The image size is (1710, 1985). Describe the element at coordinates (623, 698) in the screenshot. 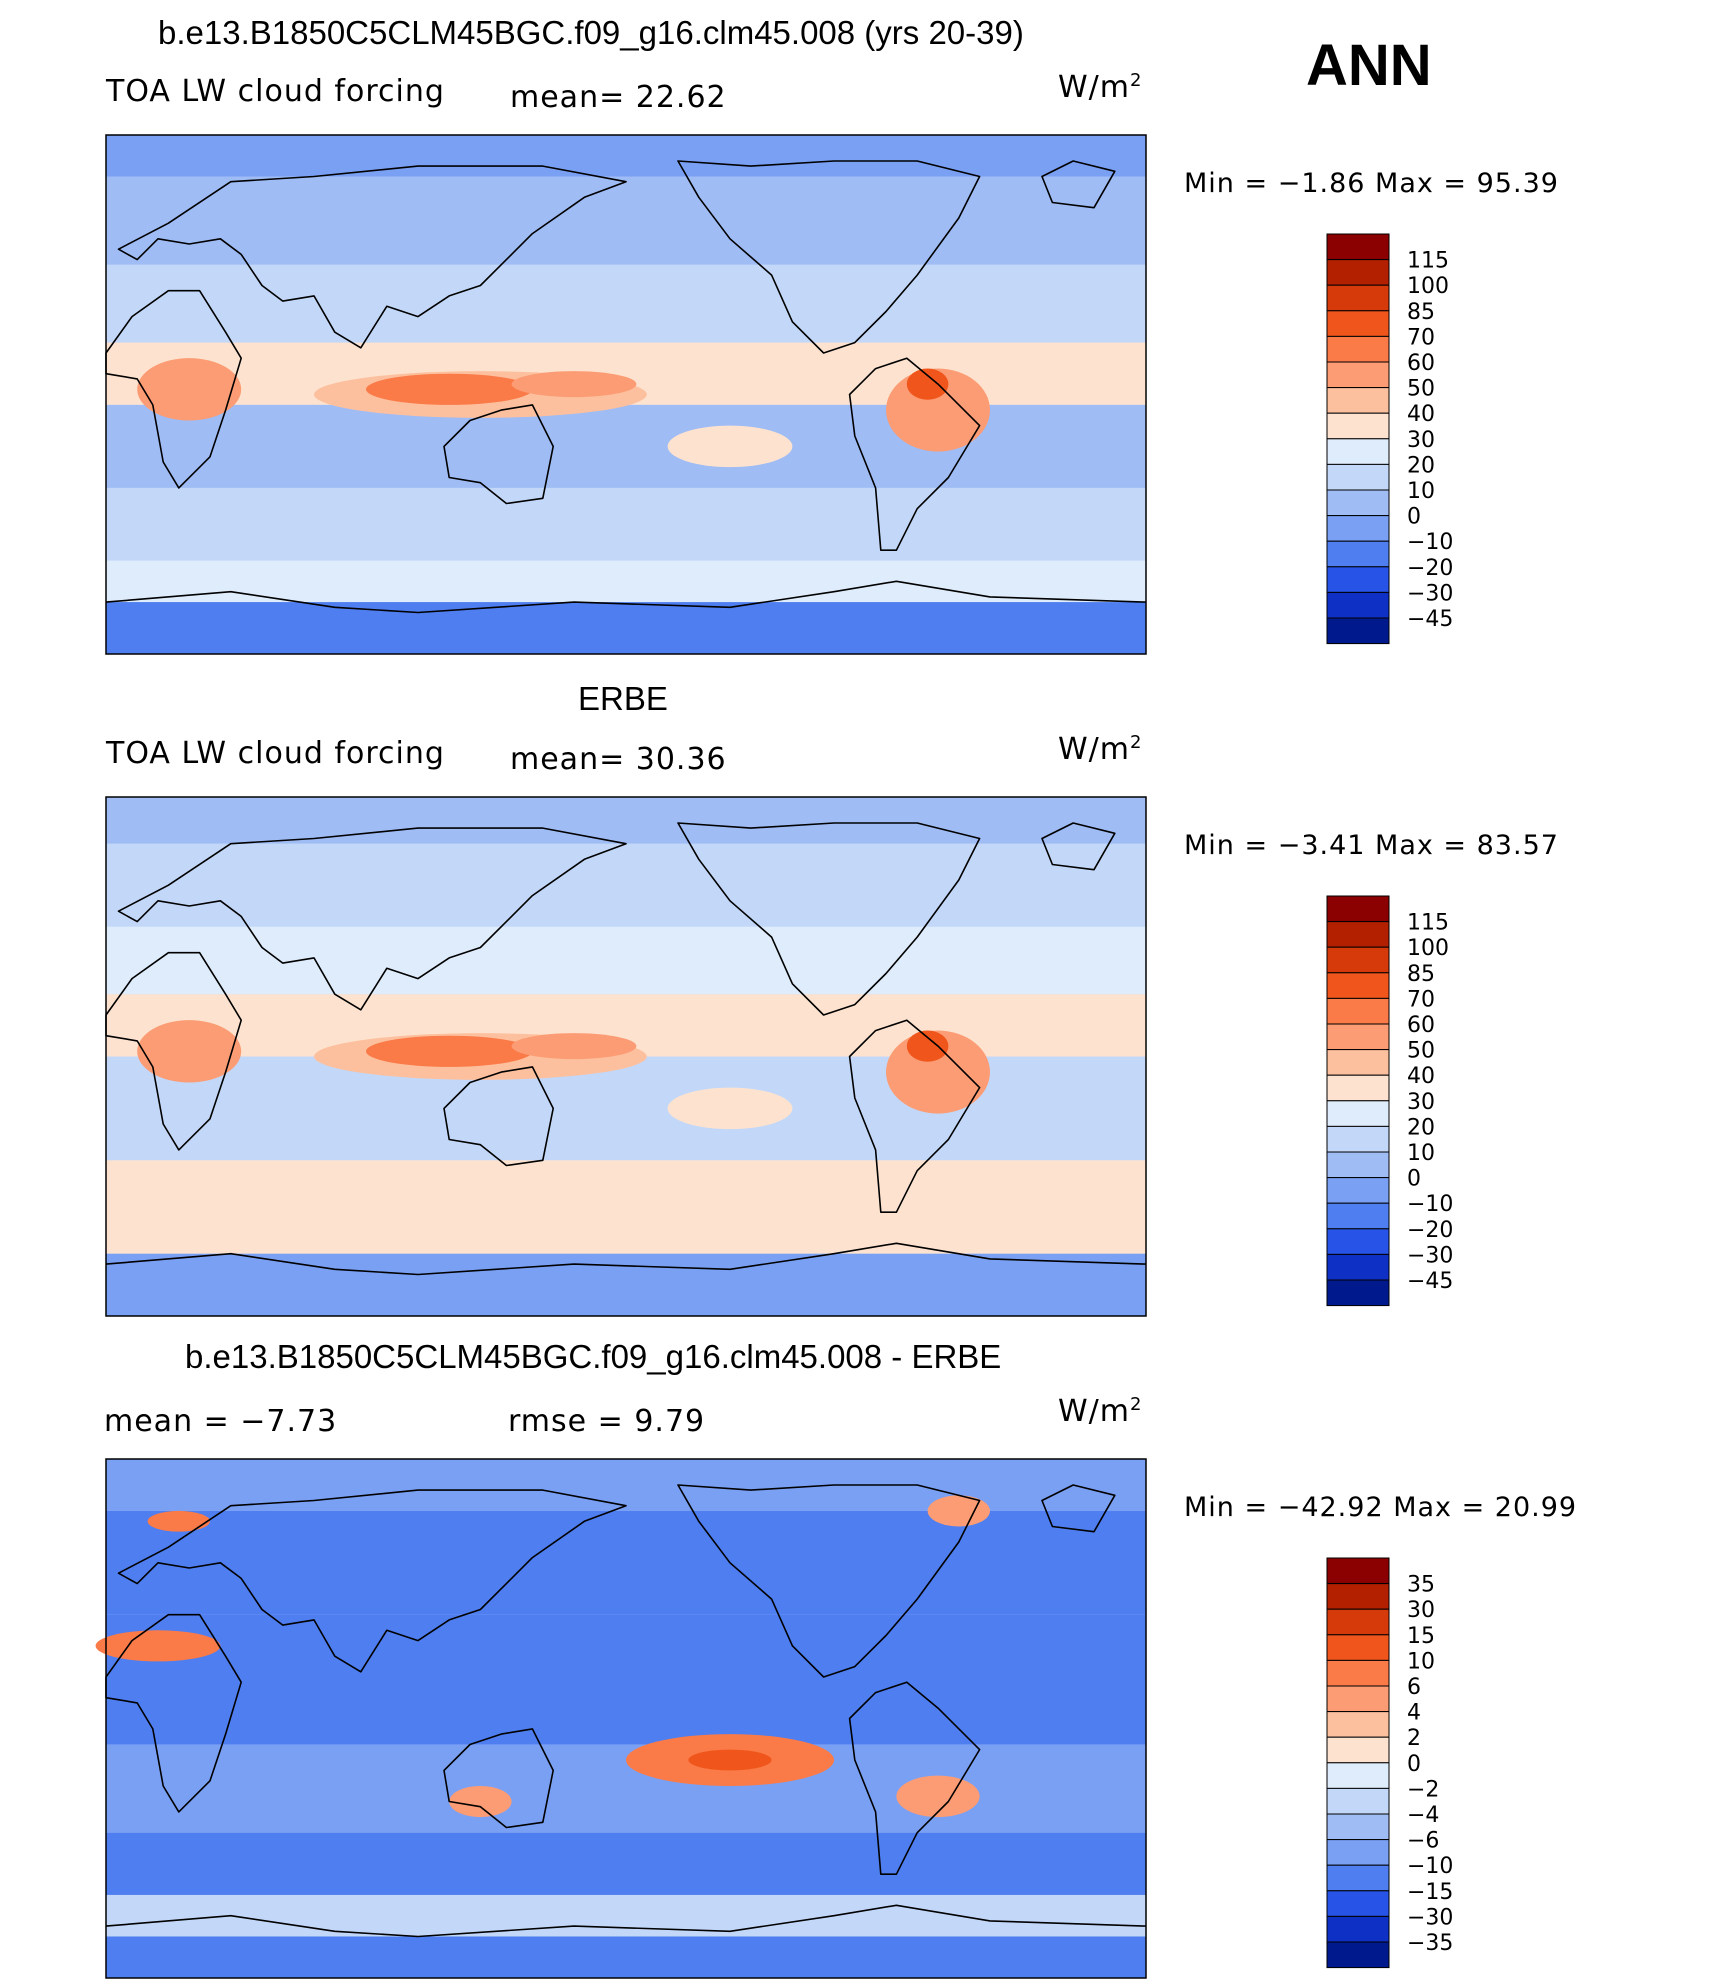

I see `panel2-title: ERBE` at that location.